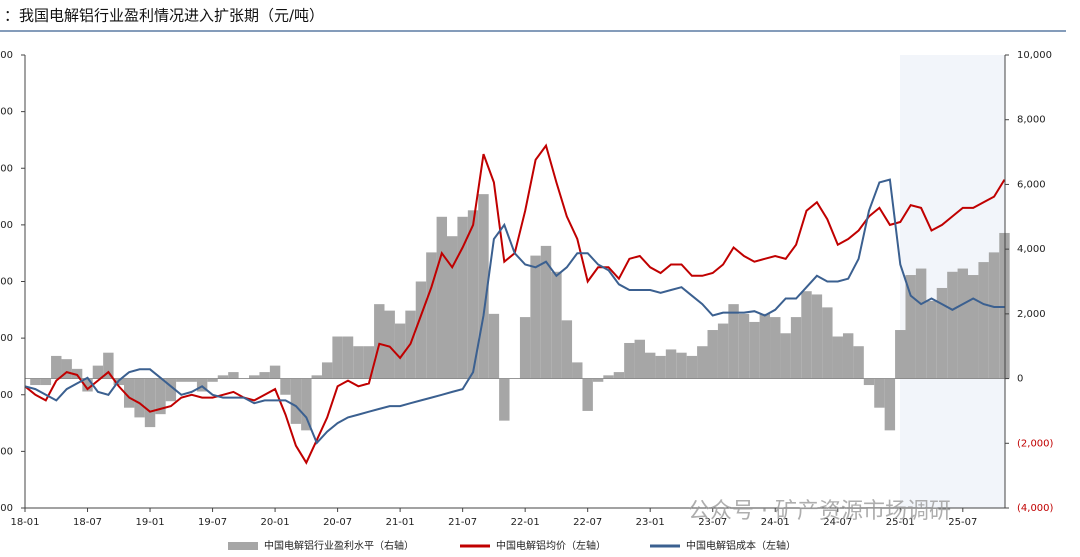 The height and width of the screenshot is (557, 1080). Describe the element at coordinates (1034, 55) in the screenshot. I see `y2-tick-label: 10,000` at that location.